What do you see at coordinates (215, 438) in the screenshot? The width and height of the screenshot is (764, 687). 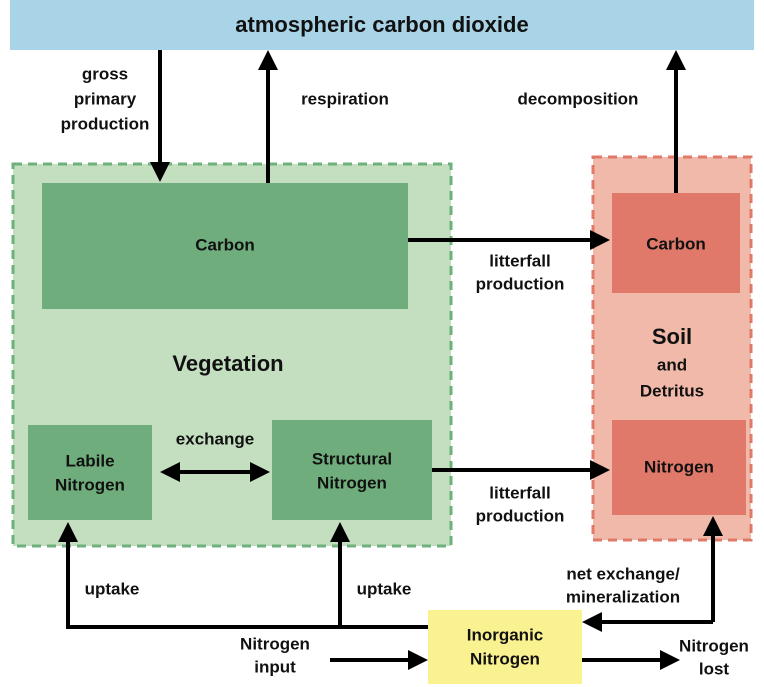 I see `edge-label: exchange` at bounding box center [215, 438].